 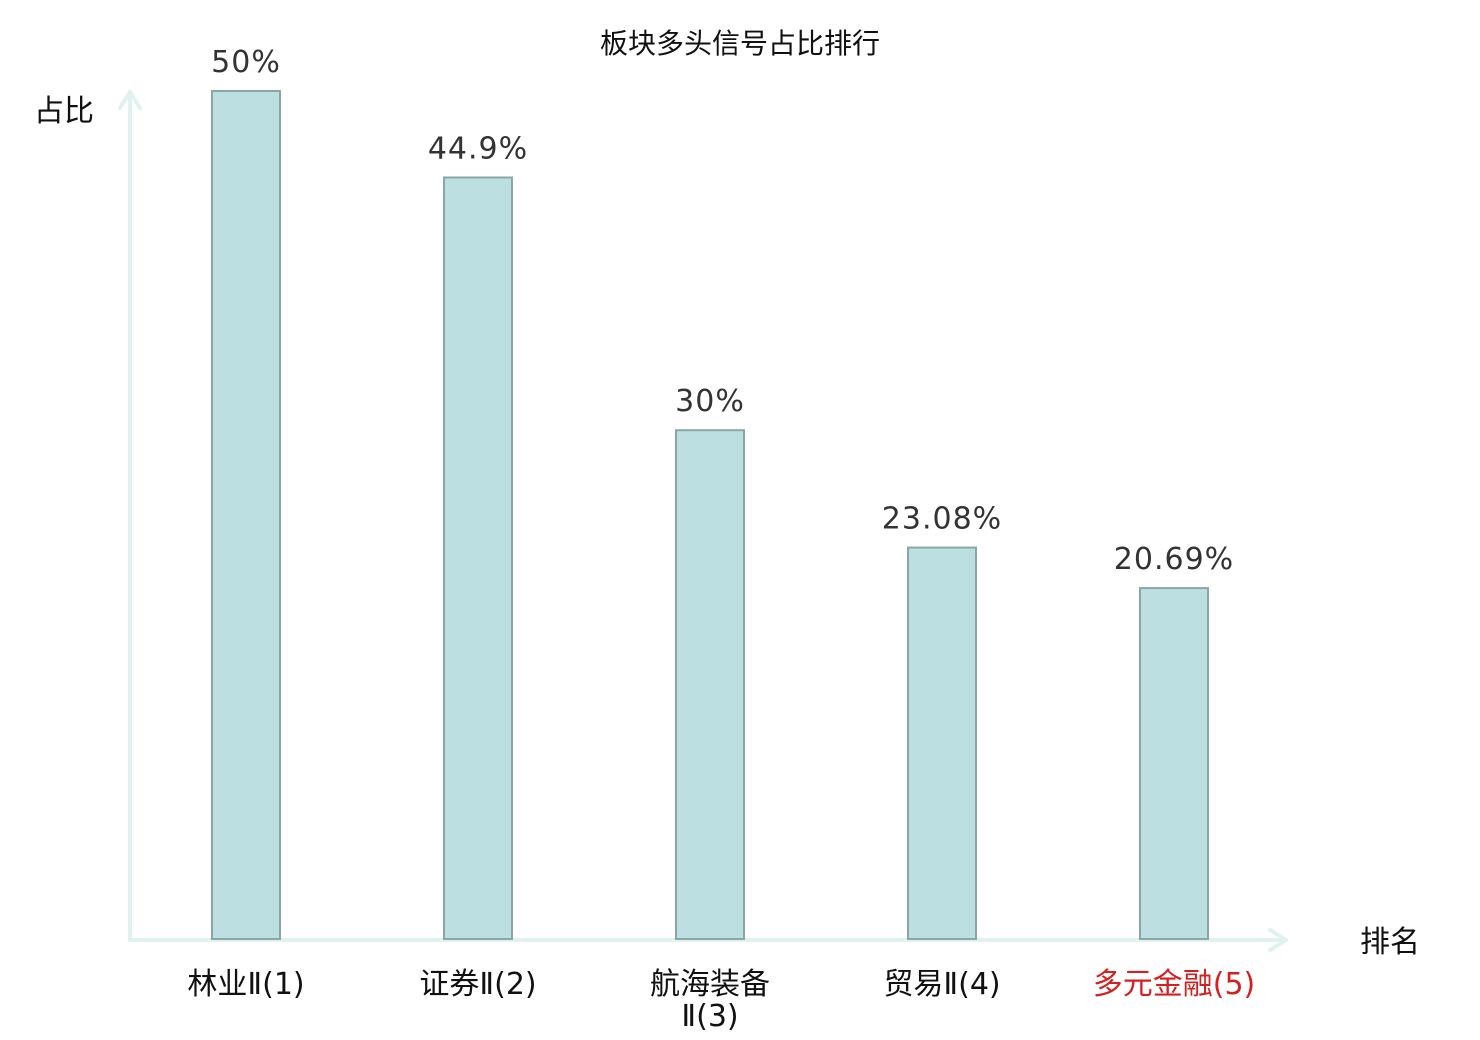 What do you see at coordinates (710, 401) in the screenshot?
I see `value-label-3: 30%` at bounding box center [710, 401].